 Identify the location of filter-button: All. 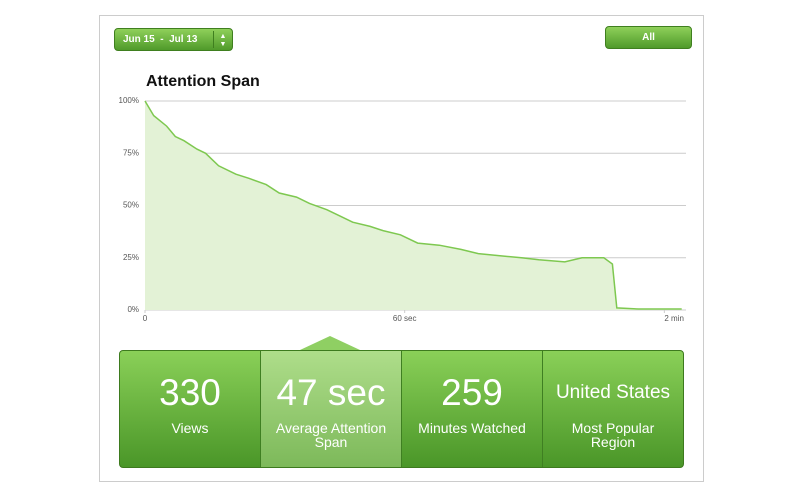
(648, 37).